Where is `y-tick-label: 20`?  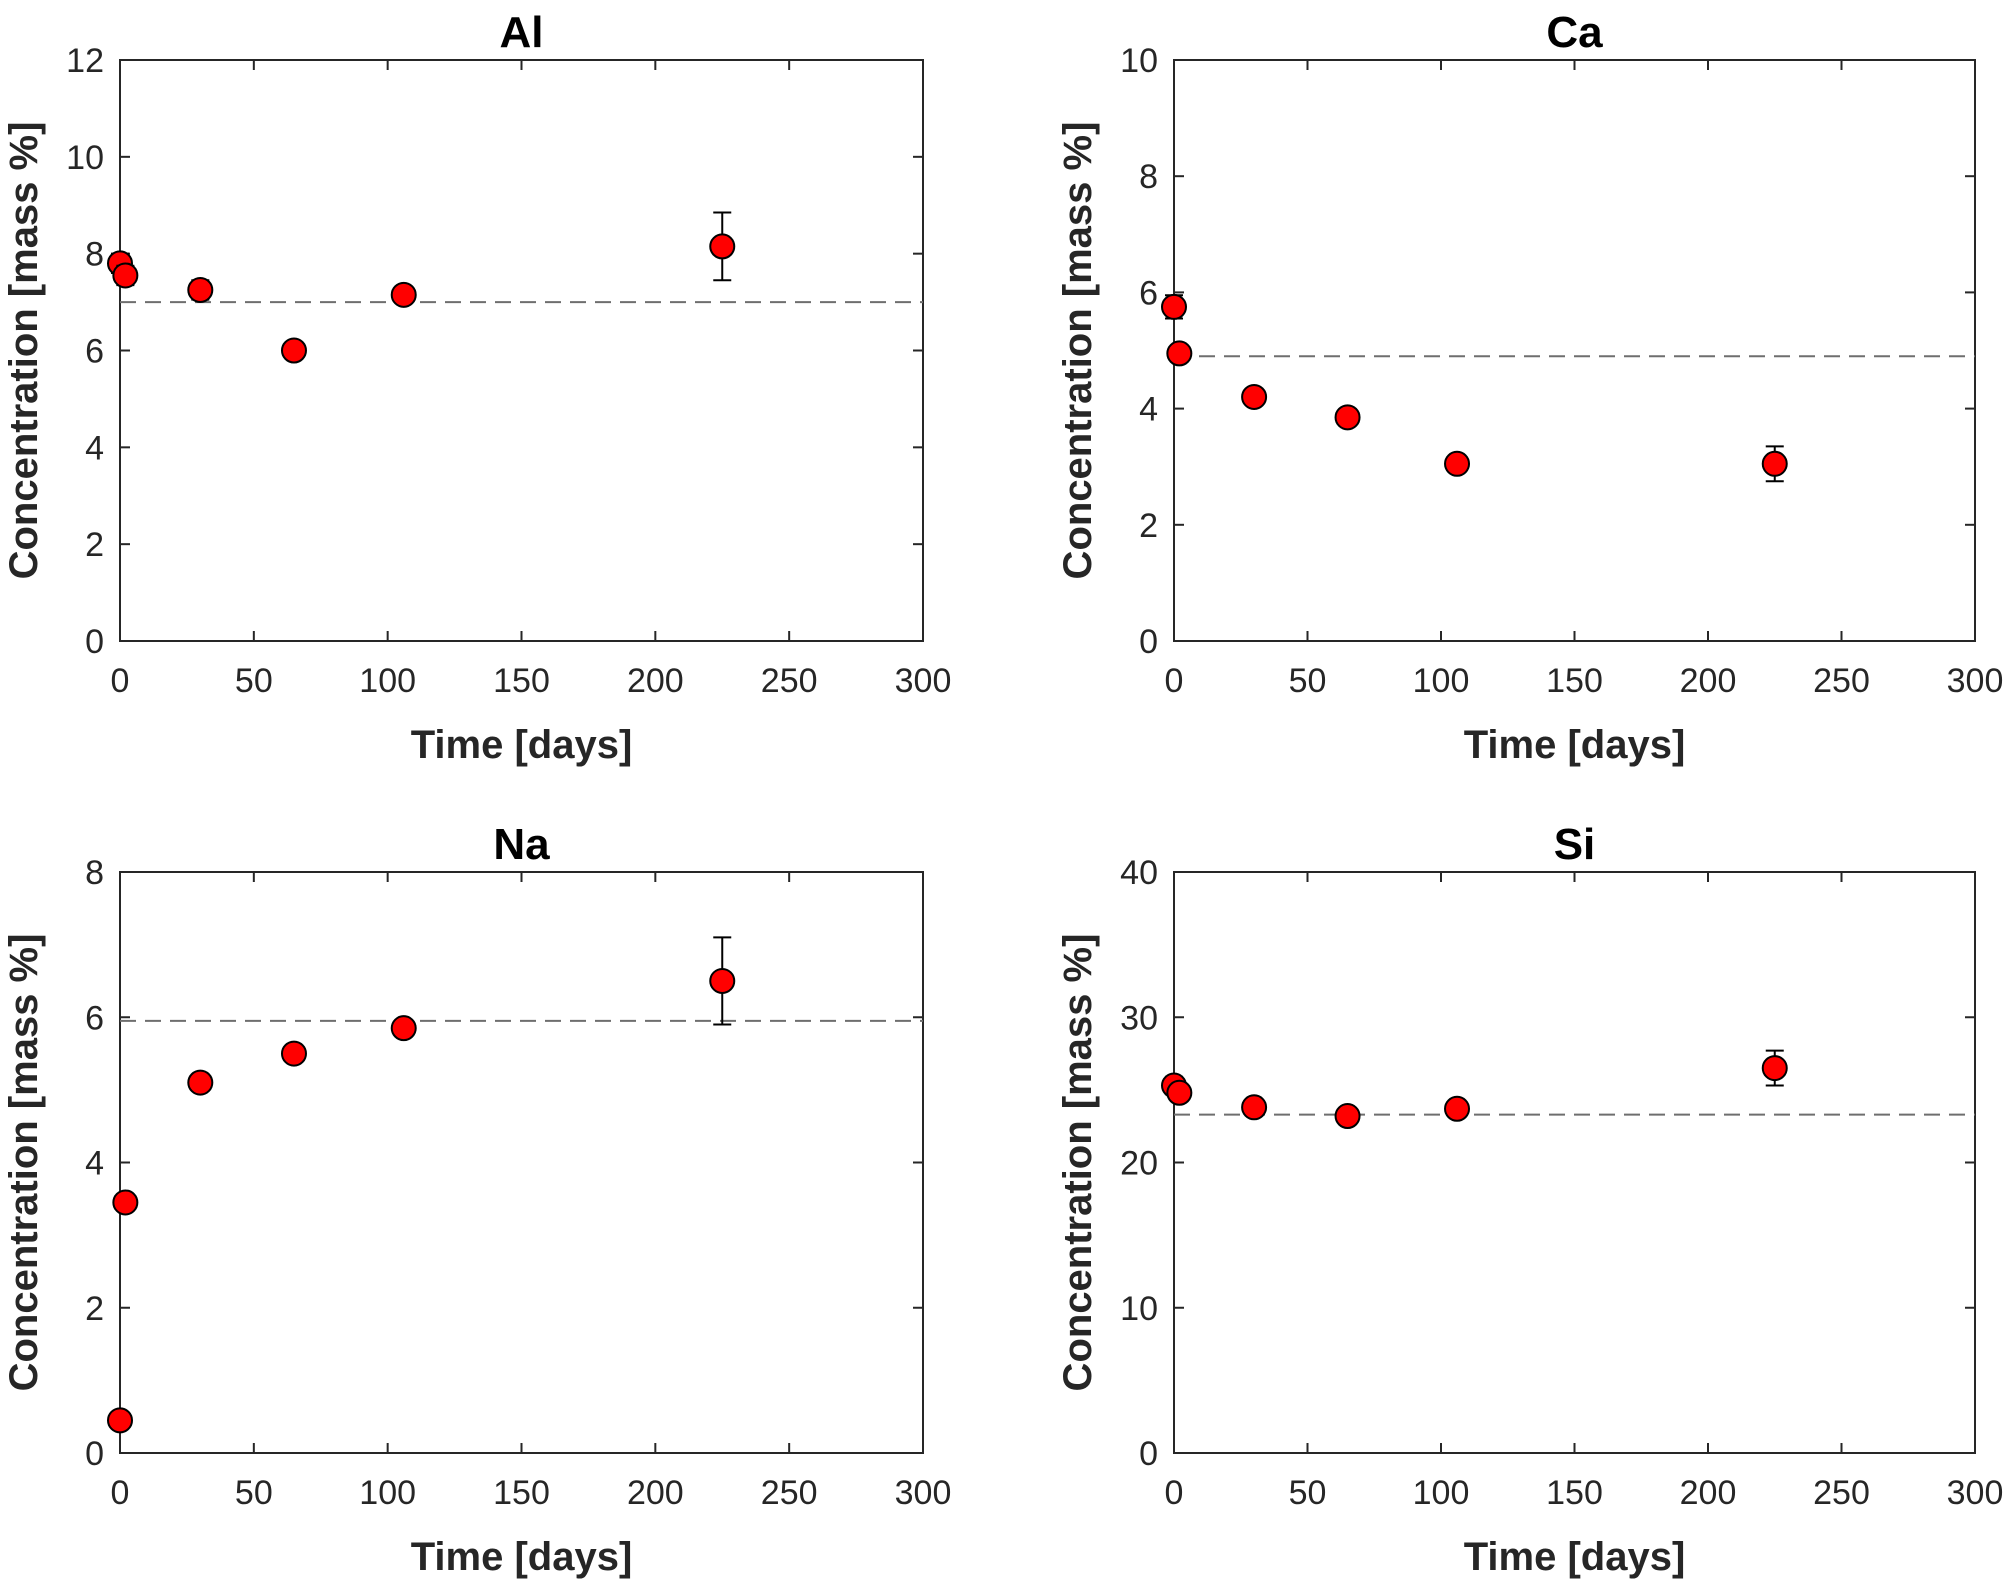 y-tick-label: 20 is located at coordinates (1139, 1164).